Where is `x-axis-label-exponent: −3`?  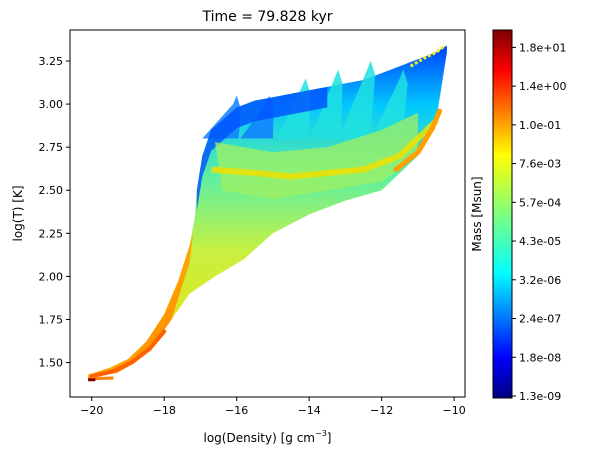 x-axis-label-exponent: −3 is located at coordinates (321, 433).